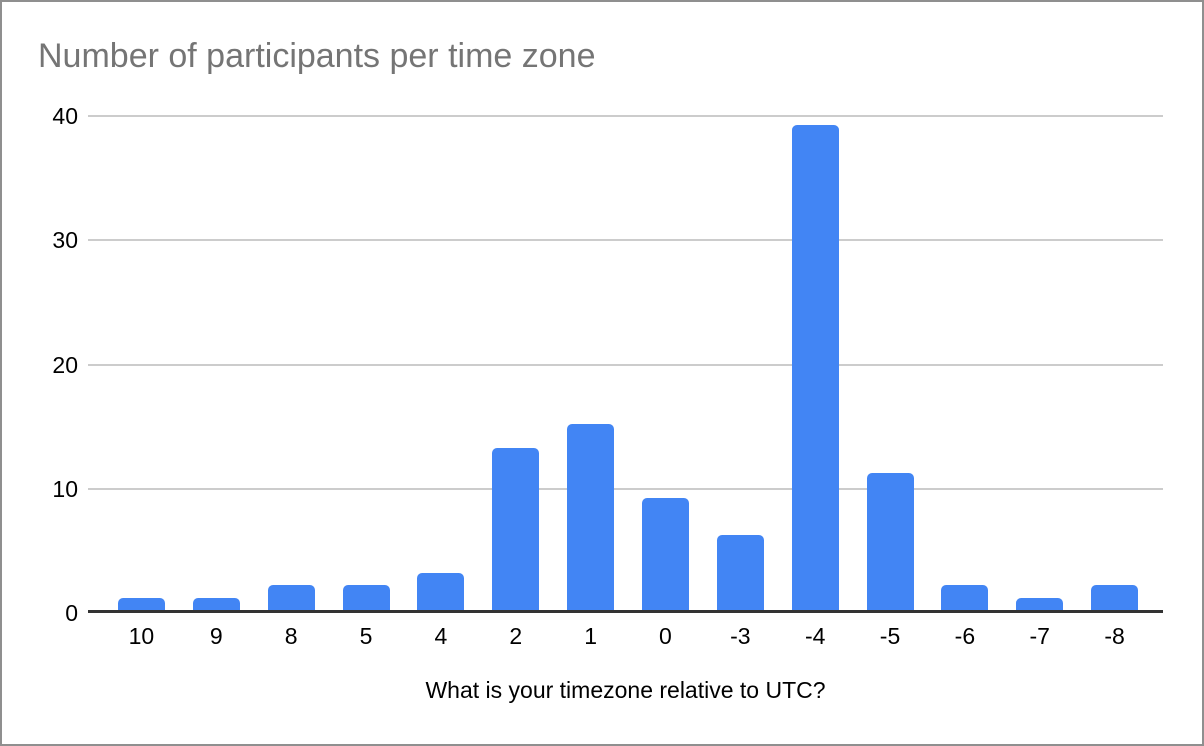  I want to click on x-tick-label-4: 4, so click(441, 636).